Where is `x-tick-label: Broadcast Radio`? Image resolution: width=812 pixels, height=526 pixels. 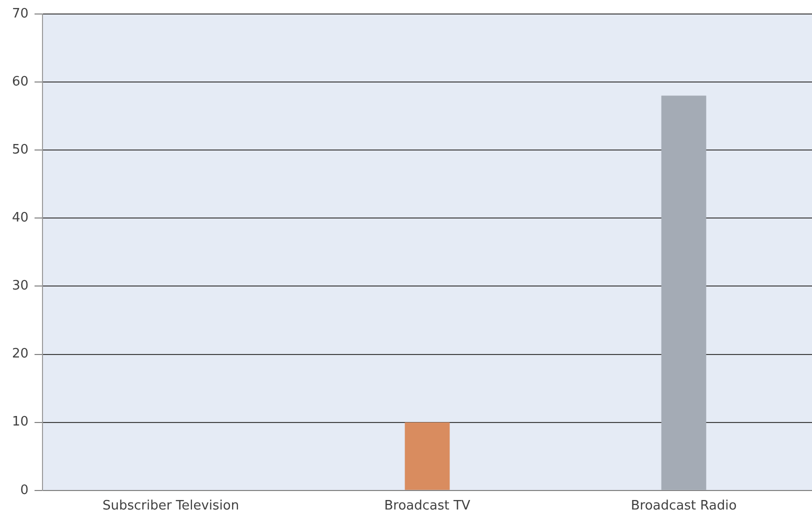 x-tick-label: Broadcast Radio is located at coordinates (683, 506).